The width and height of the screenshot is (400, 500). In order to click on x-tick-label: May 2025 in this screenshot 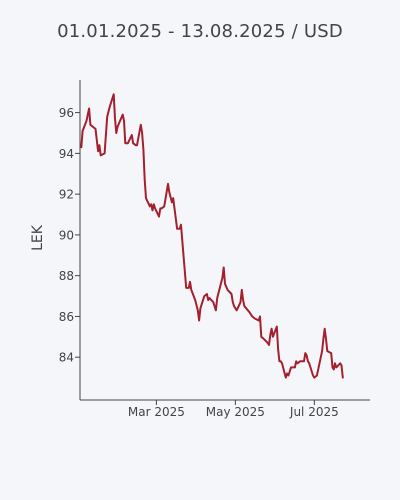, I will do `click(235, 412)`.